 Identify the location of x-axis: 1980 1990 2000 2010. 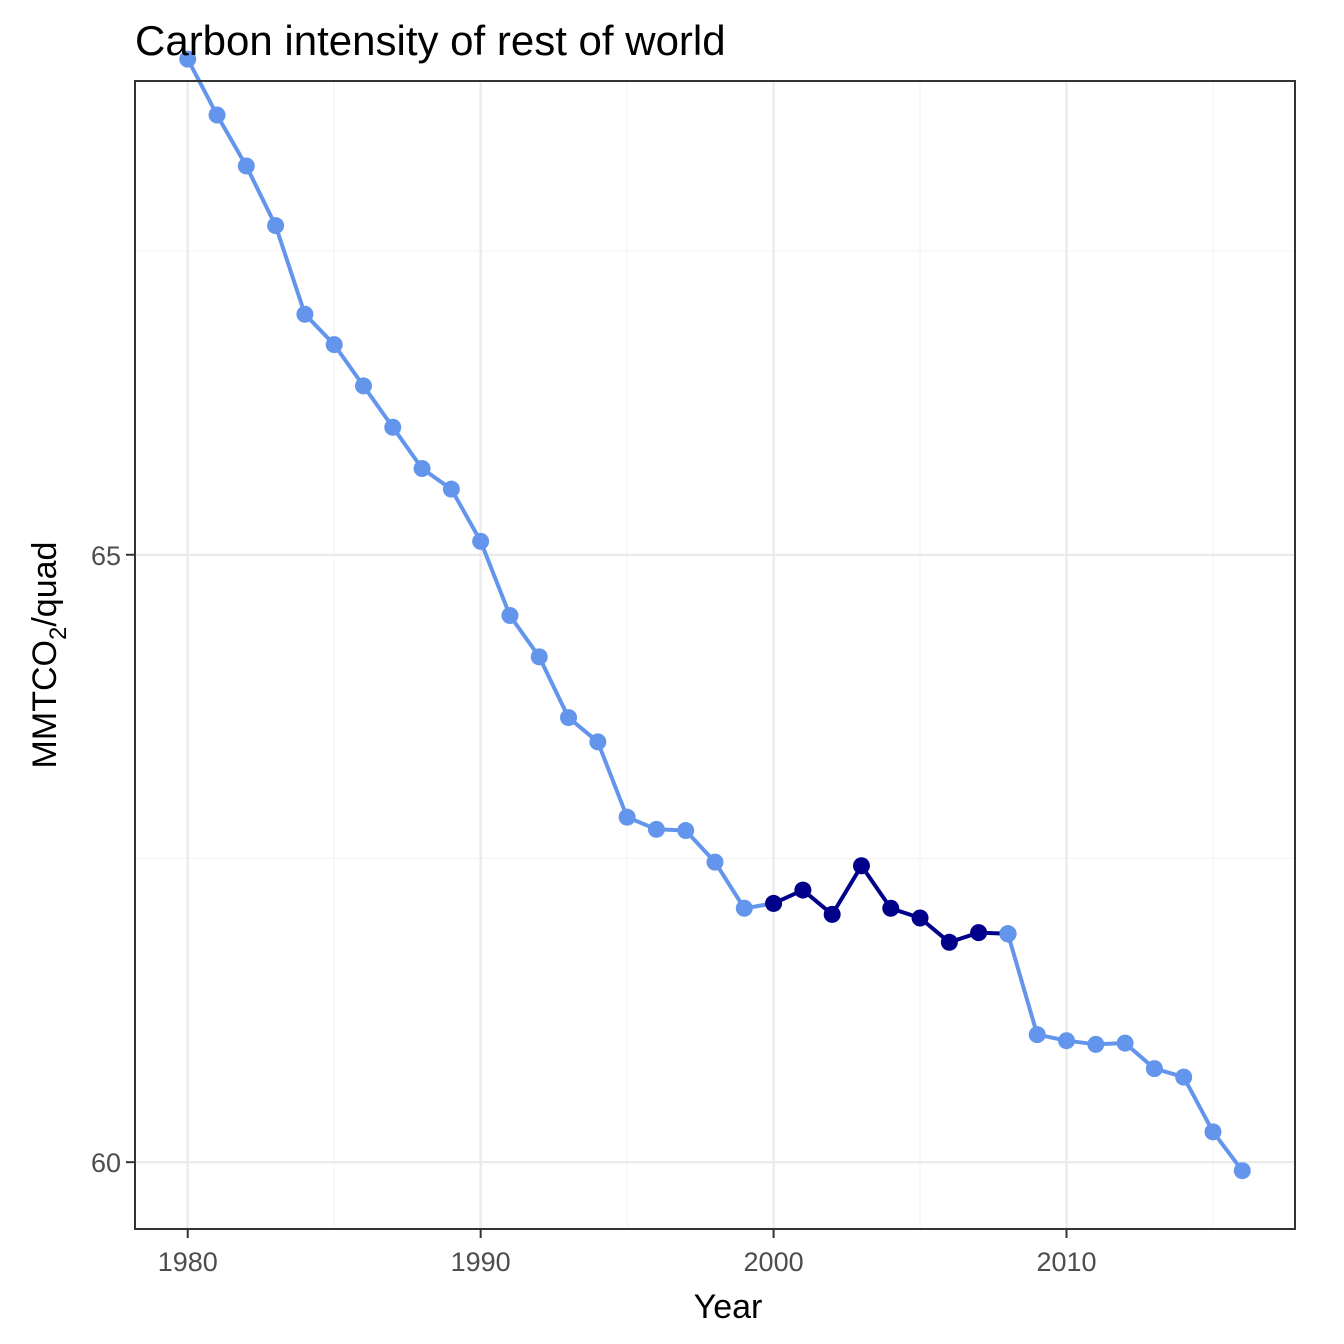
(627, 1253).